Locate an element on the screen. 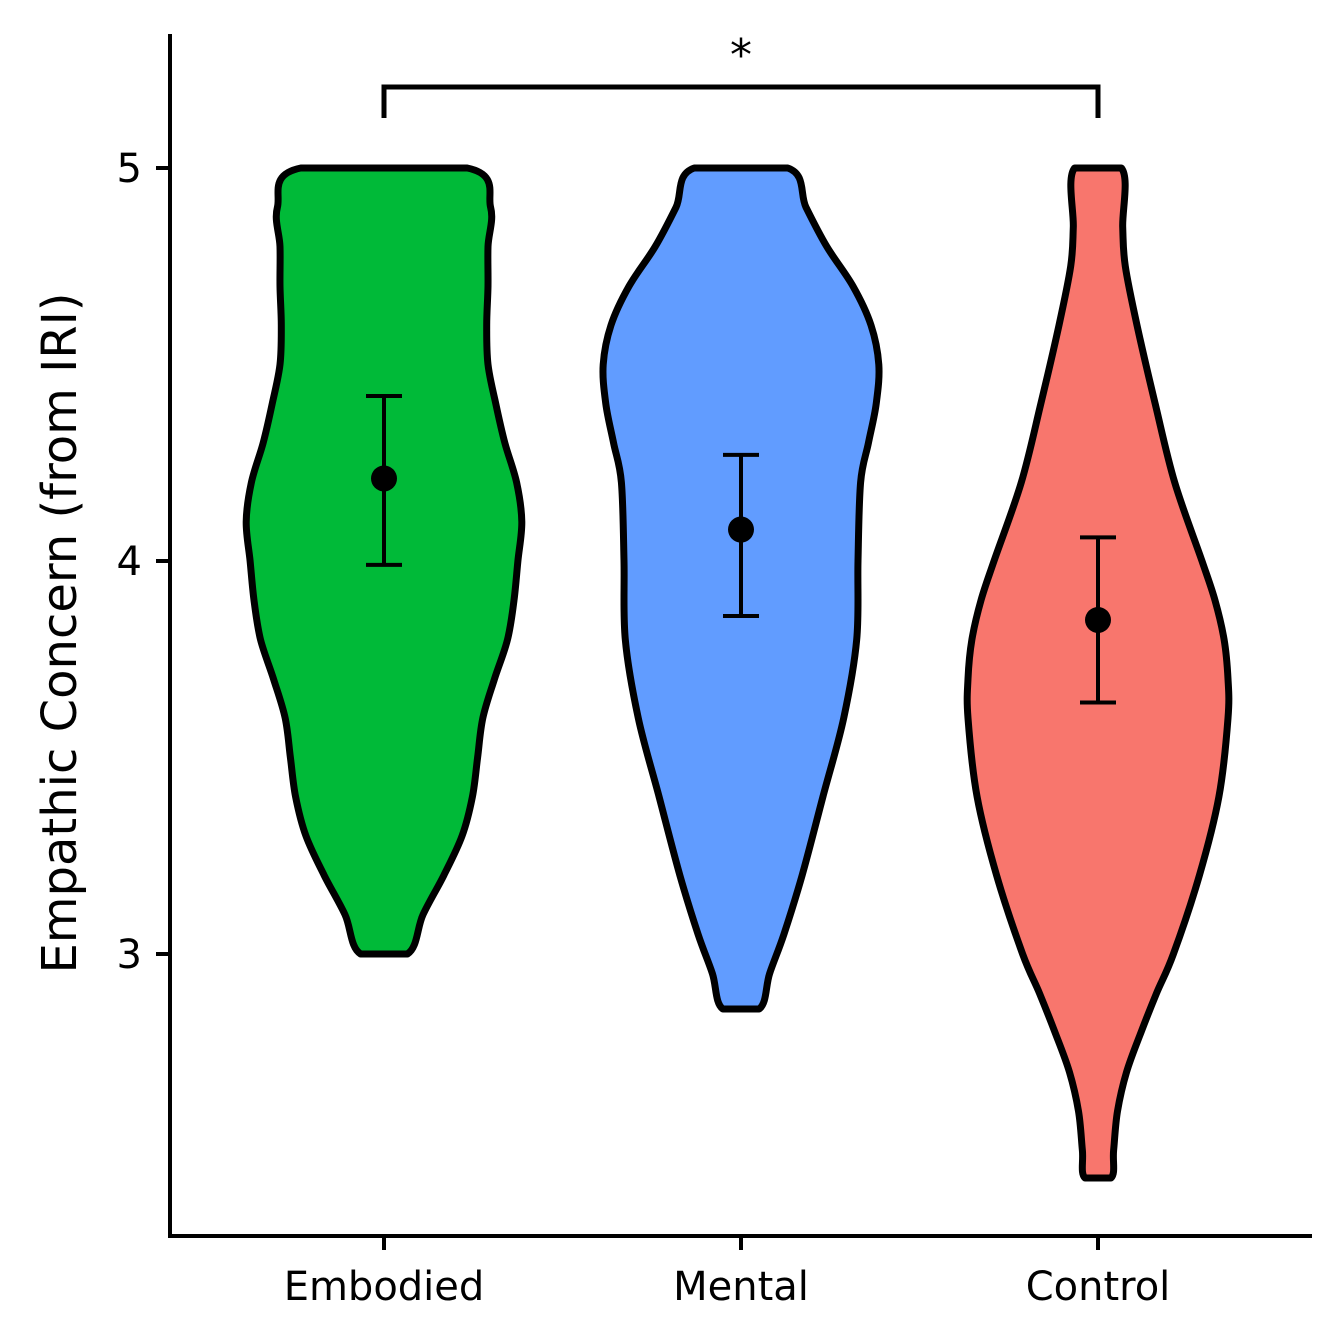 The image size is (1344, 1344). y-axis-title: Empathic Concern (from IRI) is located at coordinates (60, 632).